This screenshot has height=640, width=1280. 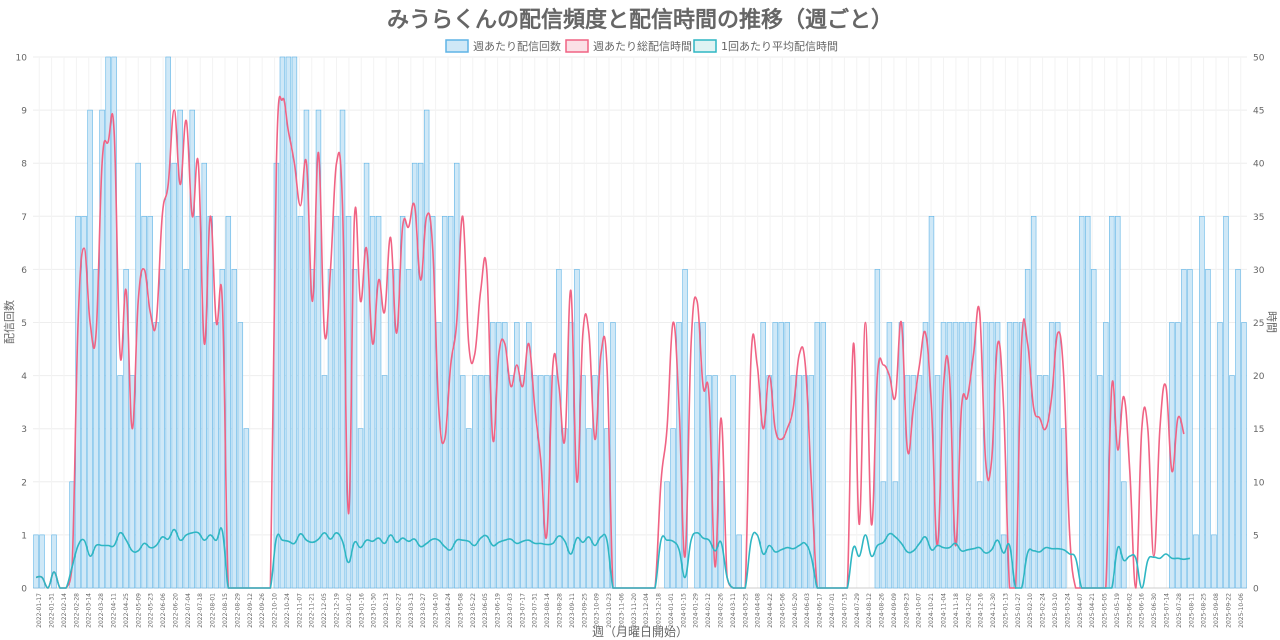 I want to click on x-tick-label: 2024-10-07, so click(x=919, y=610).